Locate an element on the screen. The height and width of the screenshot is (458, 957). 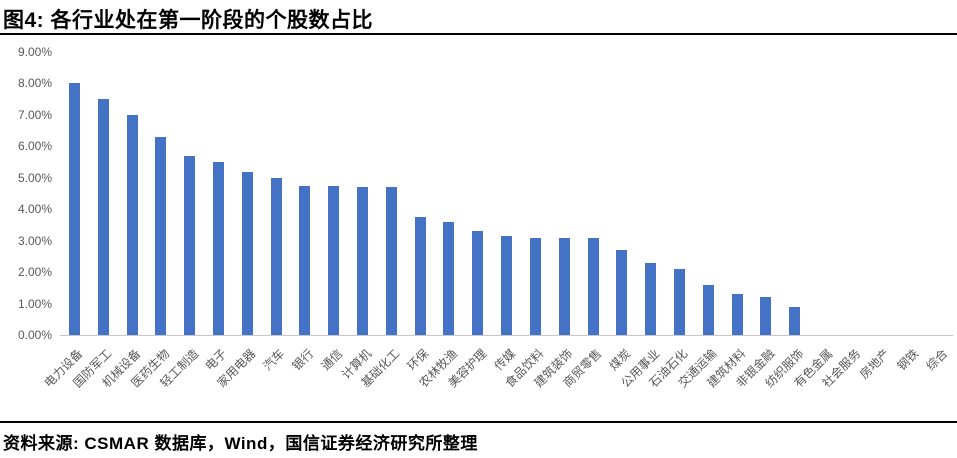
bar-国防军工 is located at coordinates (103, 217).